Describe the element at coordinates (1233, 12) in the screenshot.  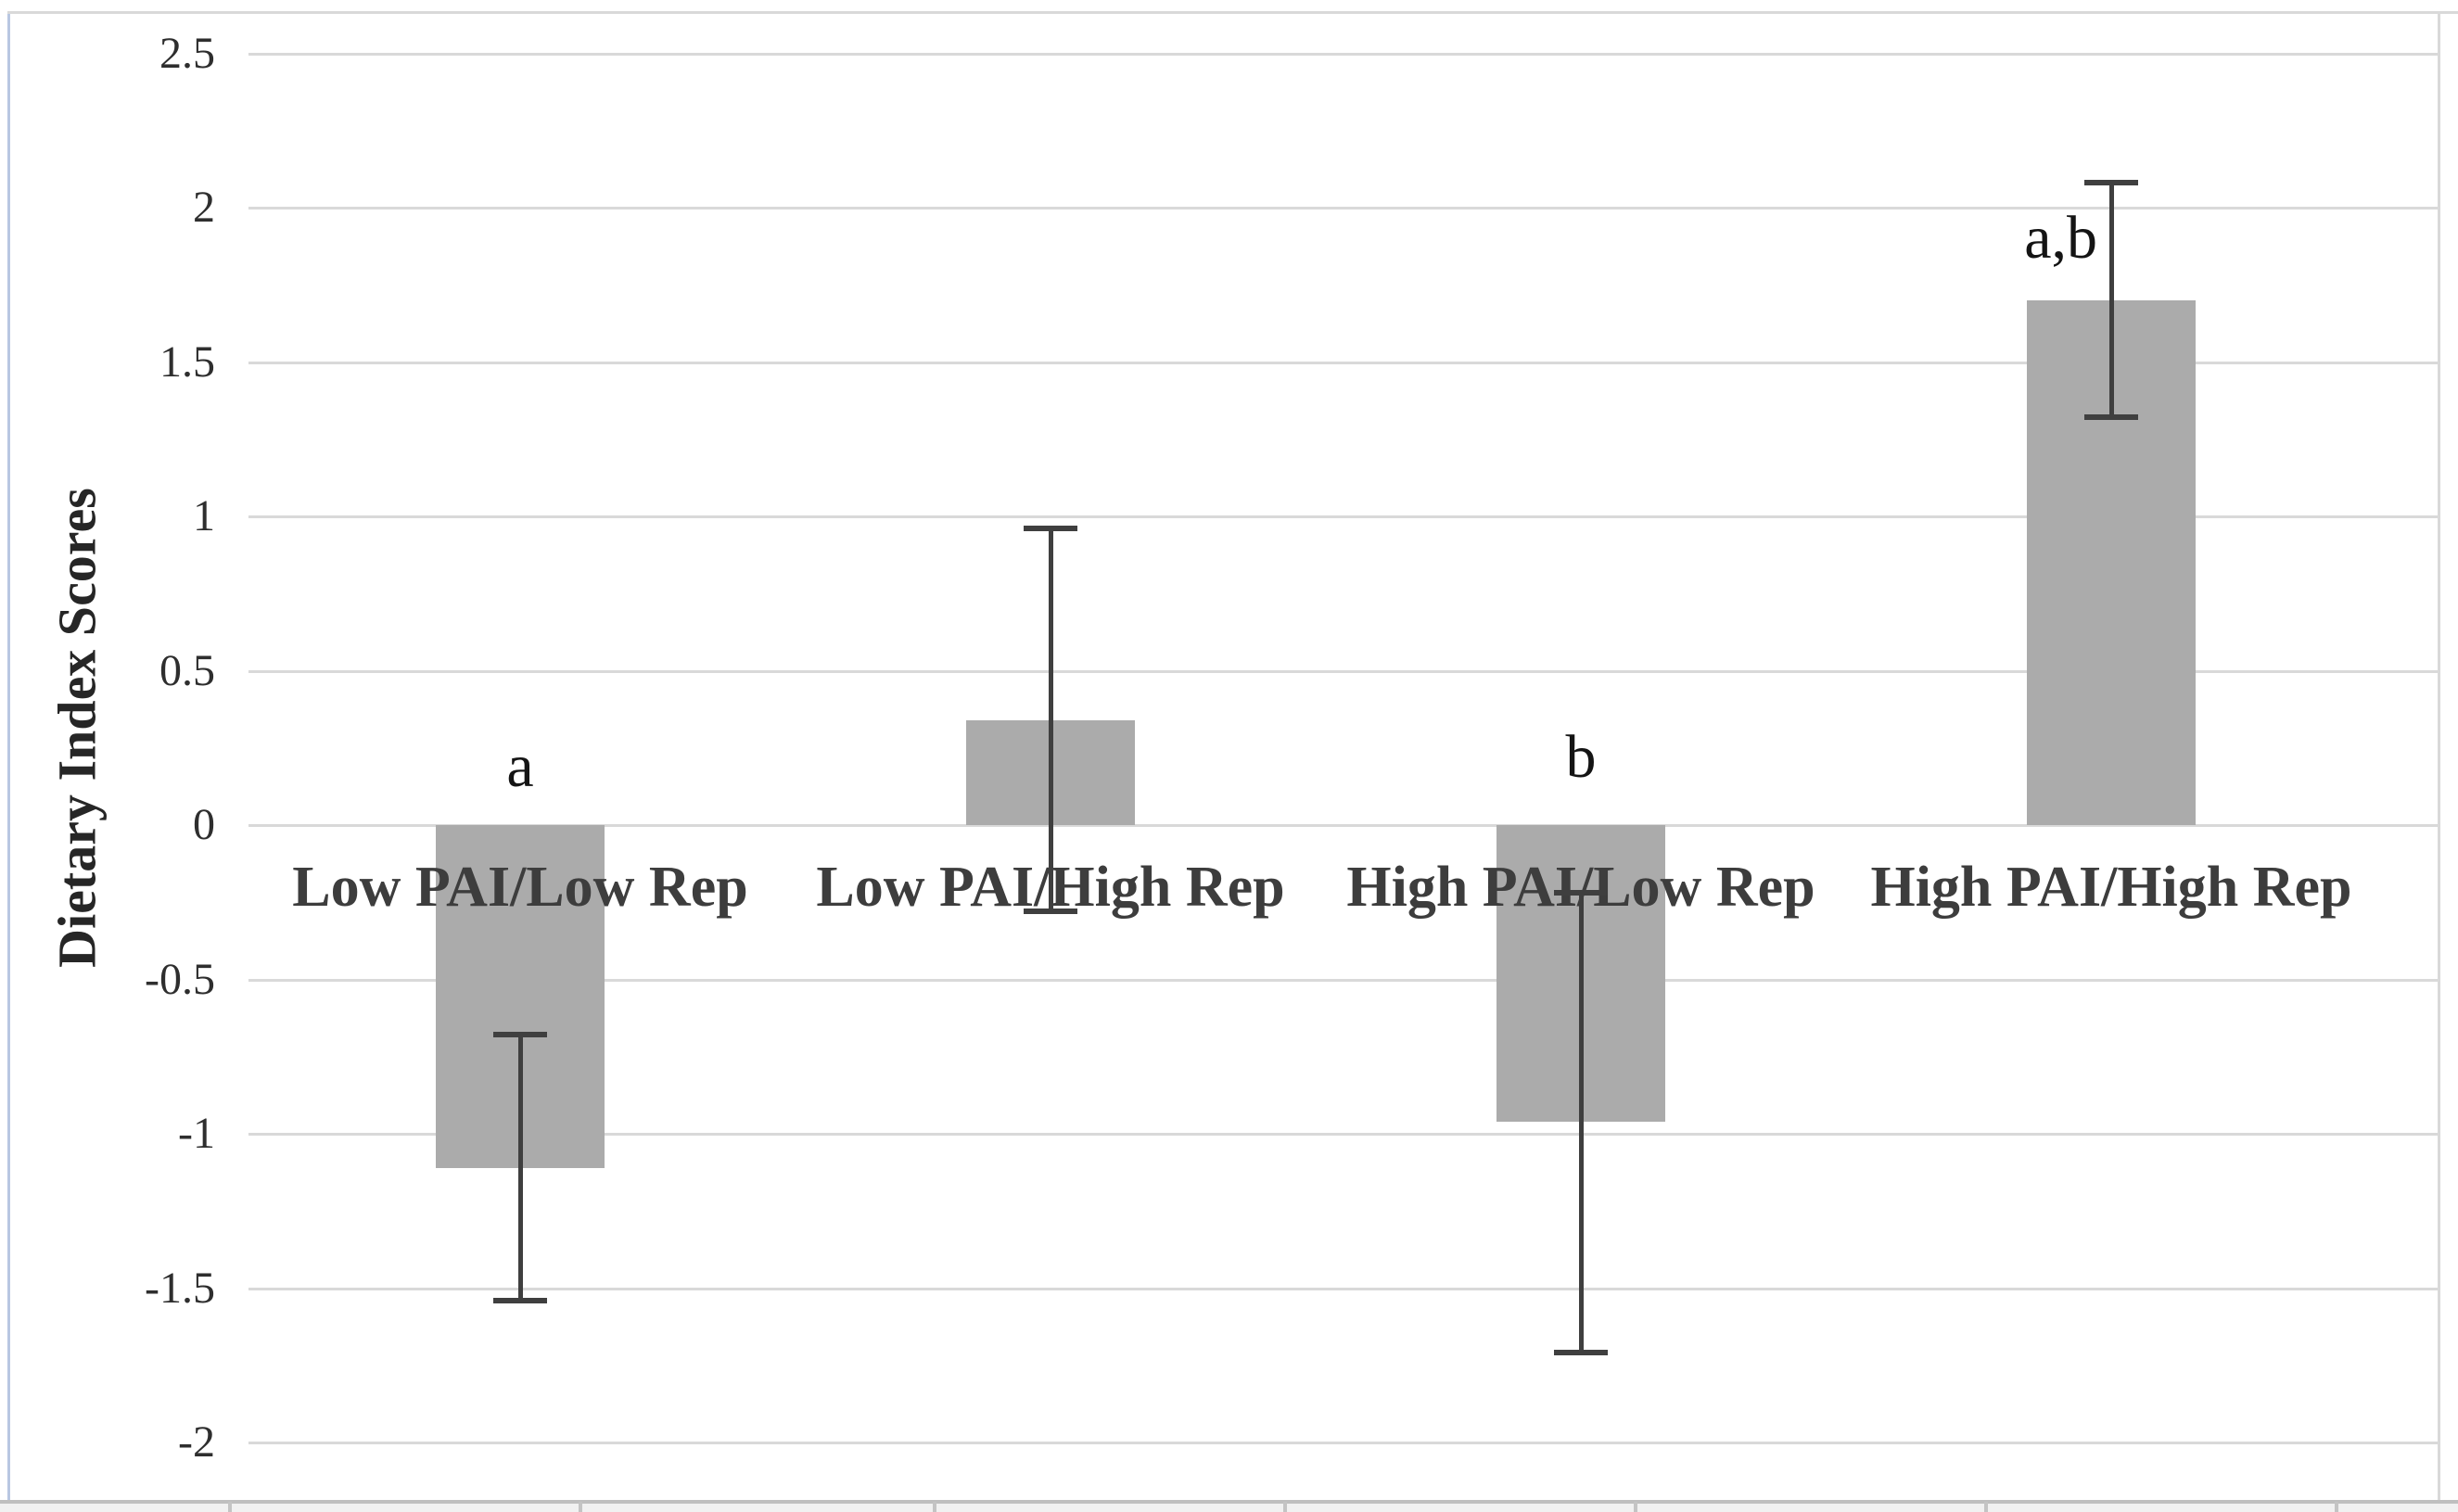
I see `top-border-line` at that location.